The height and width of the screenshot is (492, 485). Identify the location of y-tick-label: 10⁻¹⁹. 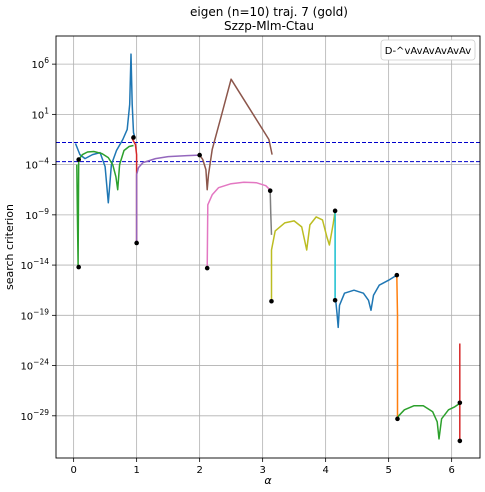
(34, 314).